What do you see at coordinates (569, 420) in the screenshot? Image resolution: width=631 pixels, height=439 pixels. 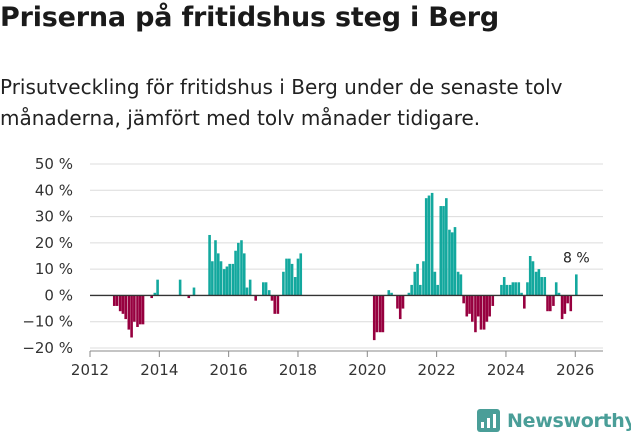 I see `brand-name: Newsworthy` at bounding box center [569, 420].